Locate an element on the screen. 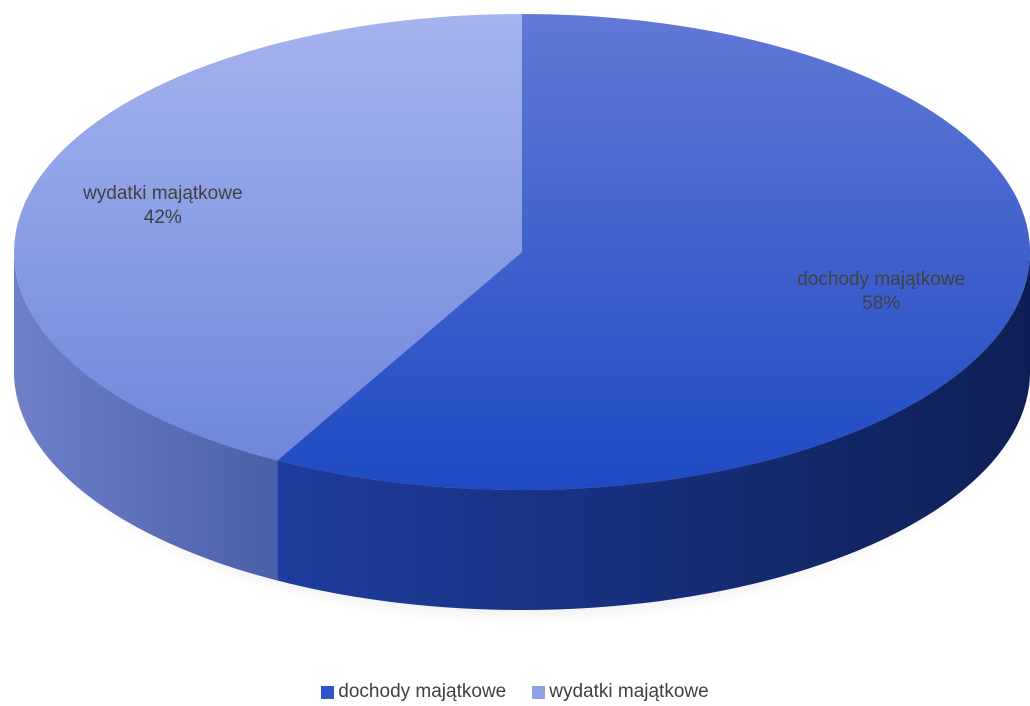 The width and height of the screenshot is (1030, 706). slice-percent-dochody: 58% is located at coordinates (881, 303).